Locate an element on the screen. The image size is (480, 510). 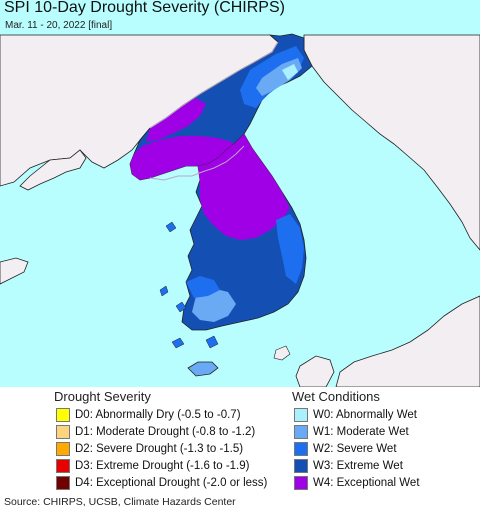
swatch-w2 is located at coordinates (301, 448).